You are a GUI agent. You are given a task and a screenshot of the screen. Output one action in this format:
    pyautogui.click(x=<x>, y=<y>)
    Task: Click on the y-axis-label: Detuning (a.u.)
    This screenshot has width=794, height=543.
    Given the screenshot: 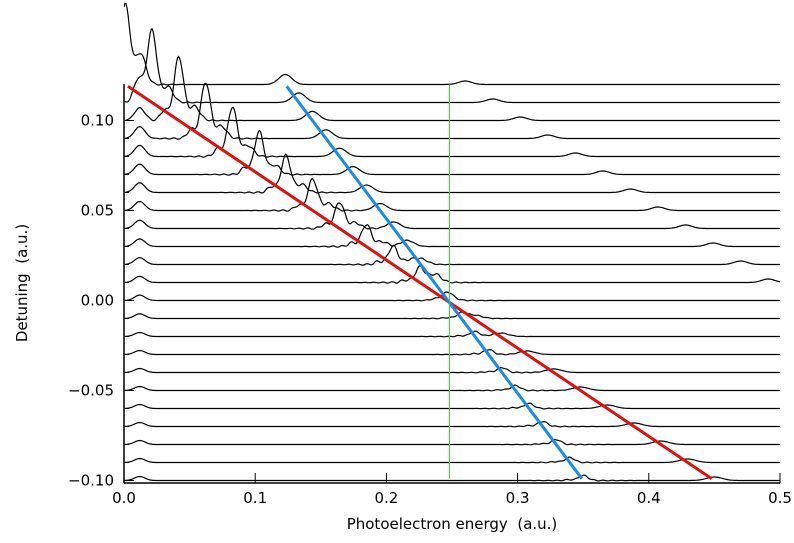 What is the action you would take?
    pyautogui.click(x=22, y=283)
    